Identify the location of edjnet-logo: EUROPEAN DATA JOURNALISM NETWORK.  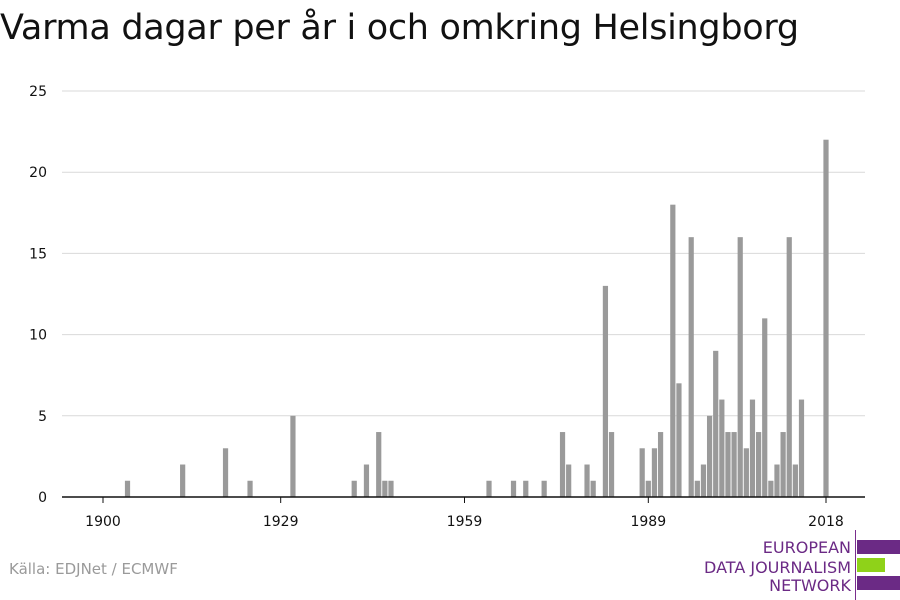
(800, 564).